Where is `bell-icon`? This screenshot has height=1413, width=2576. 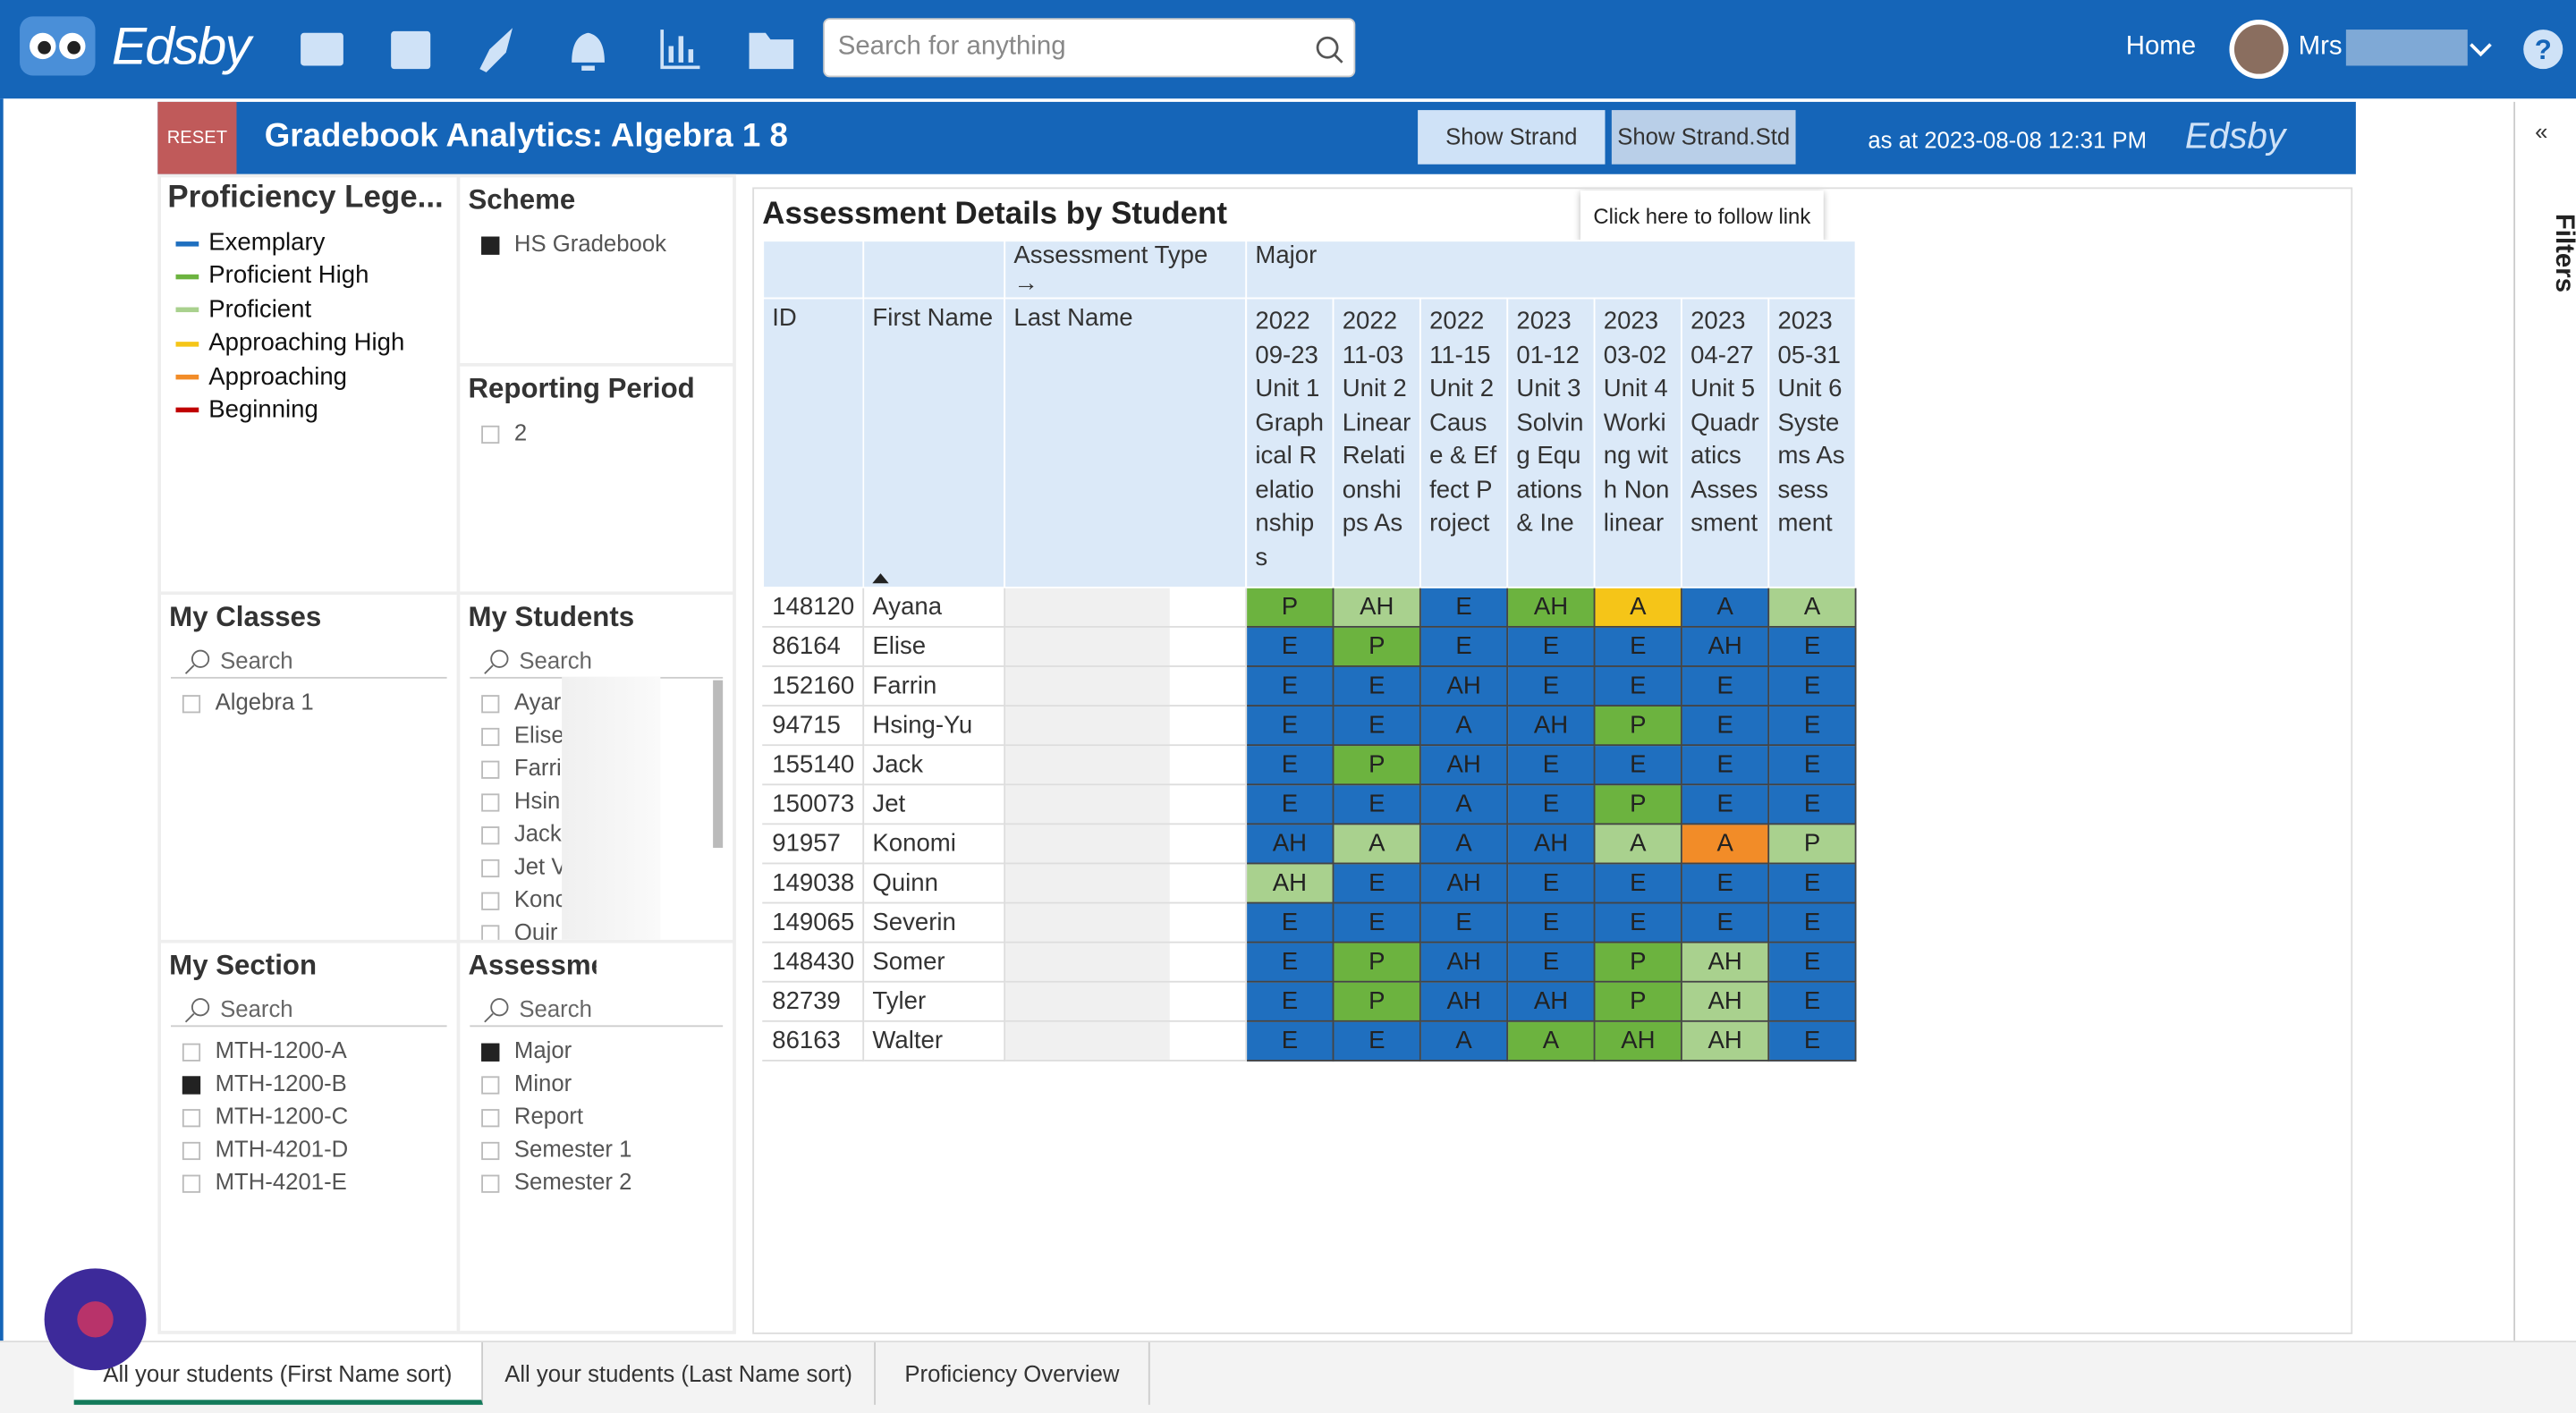 bell-icon is located at coordinates (588, 52).